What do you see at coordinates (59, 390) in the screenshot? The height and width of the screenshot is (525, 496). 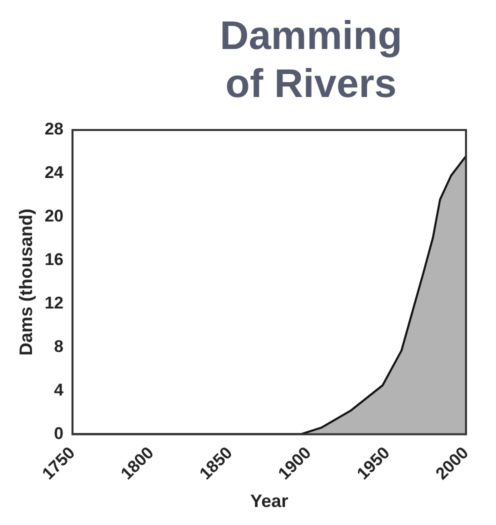 I see `y-tick-label: 4` at bounding box center [59, 390].